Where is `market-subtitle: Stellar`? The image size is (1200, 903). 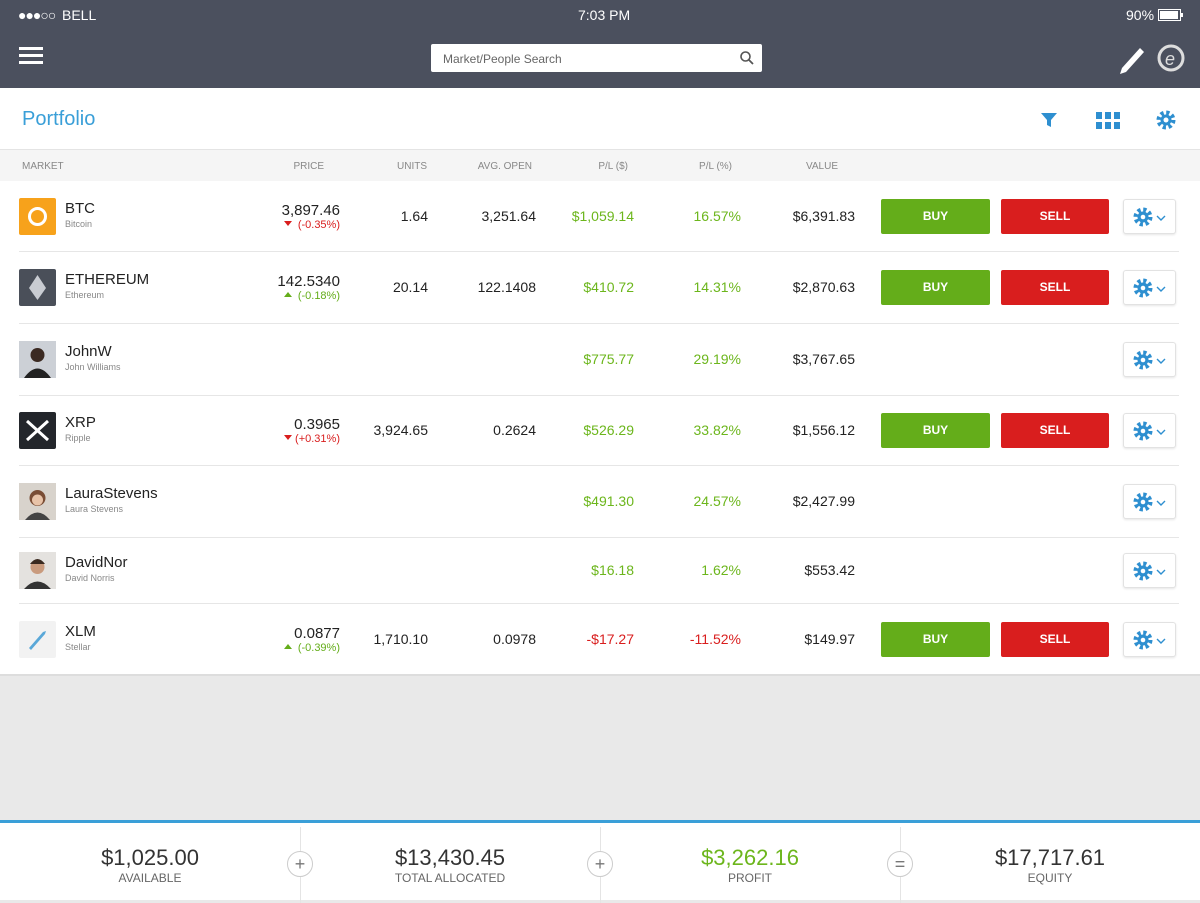 market-subtitle: Stellar is located at coordinates (78, 647).